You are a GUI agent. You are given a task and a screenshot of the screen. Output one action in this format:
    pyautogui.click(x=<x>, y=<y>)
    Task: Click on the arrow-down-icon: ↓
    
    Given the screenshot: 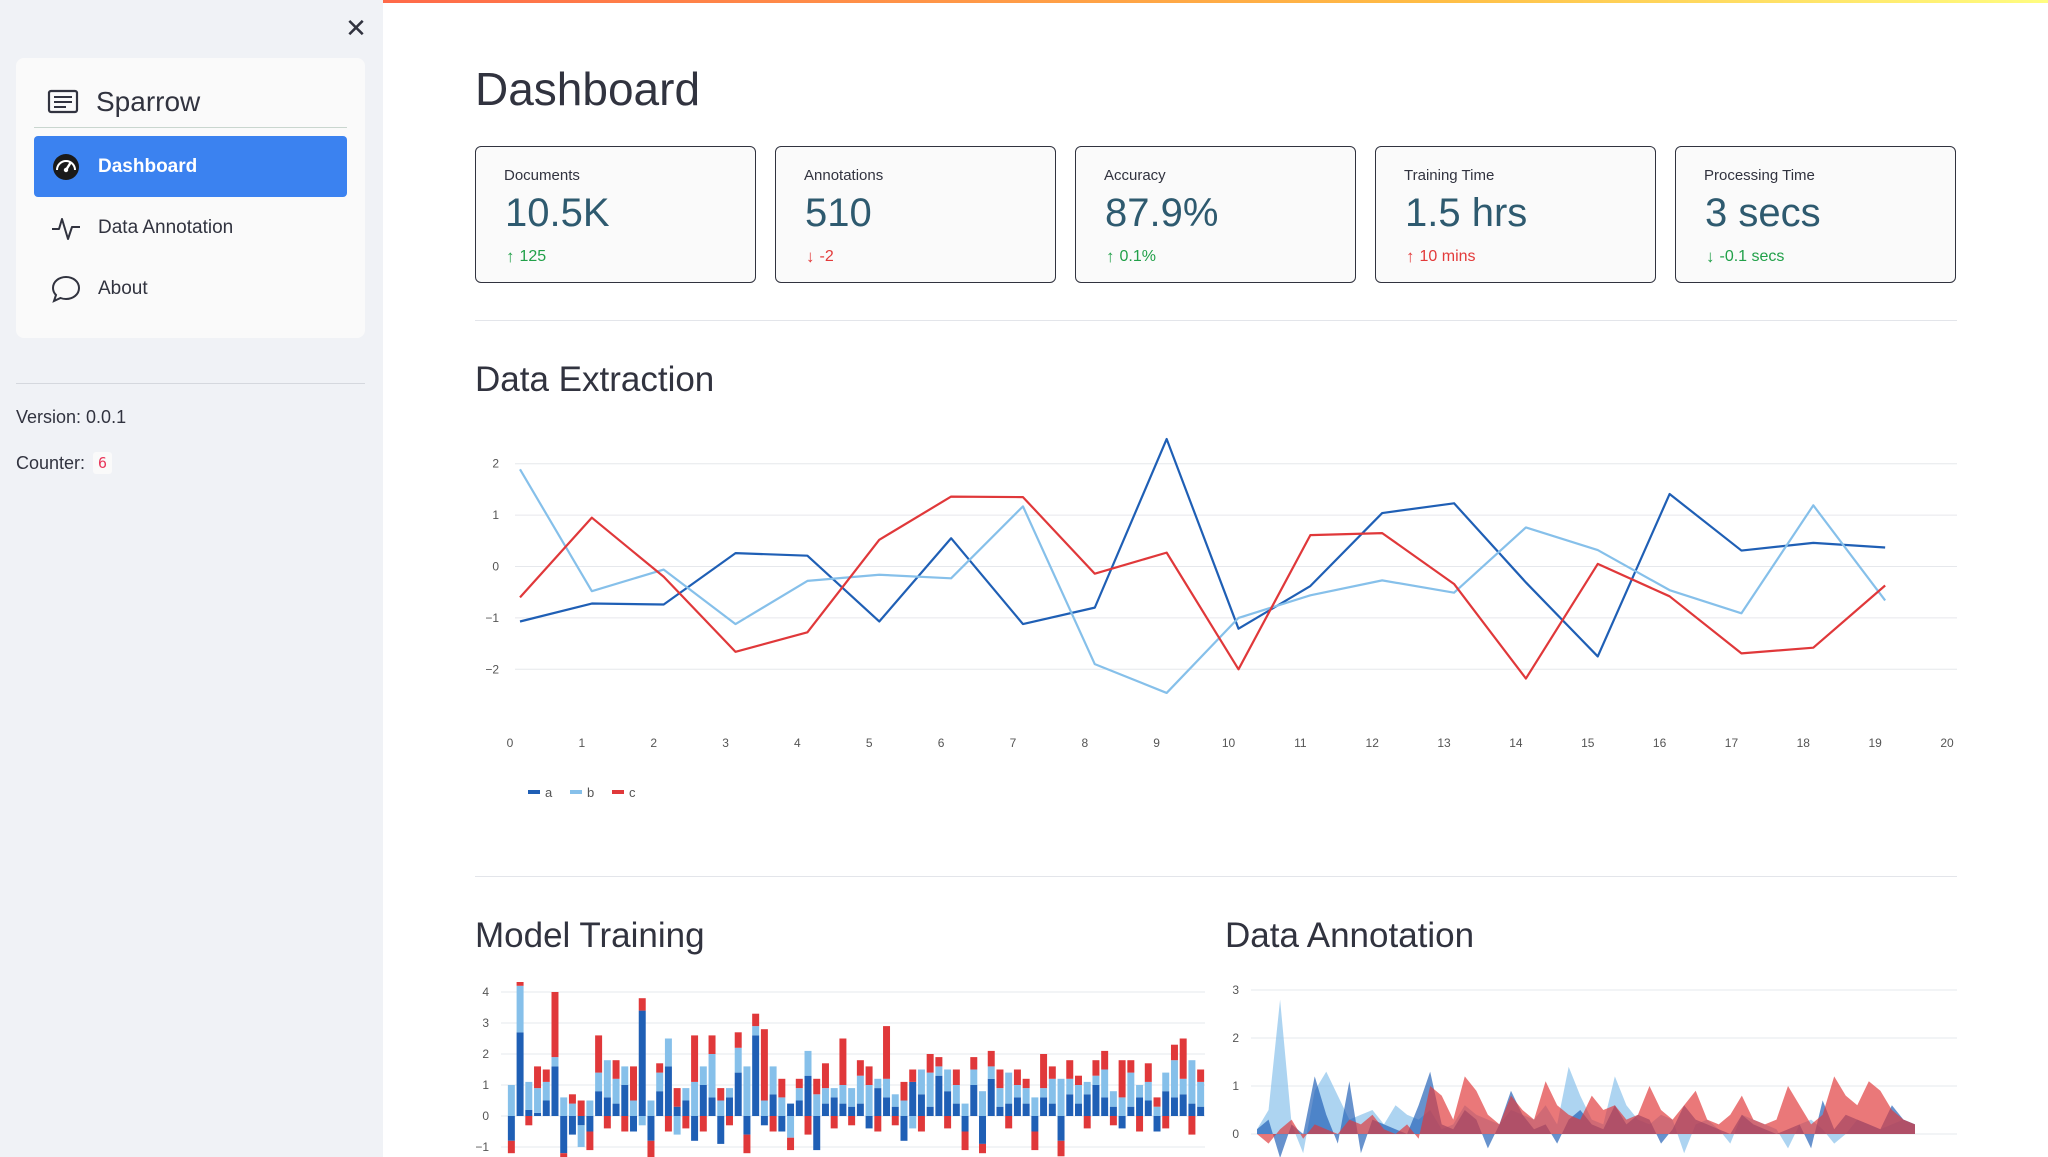 What is the action you would take?
    pyautogui.click(x=810, y=256)
    